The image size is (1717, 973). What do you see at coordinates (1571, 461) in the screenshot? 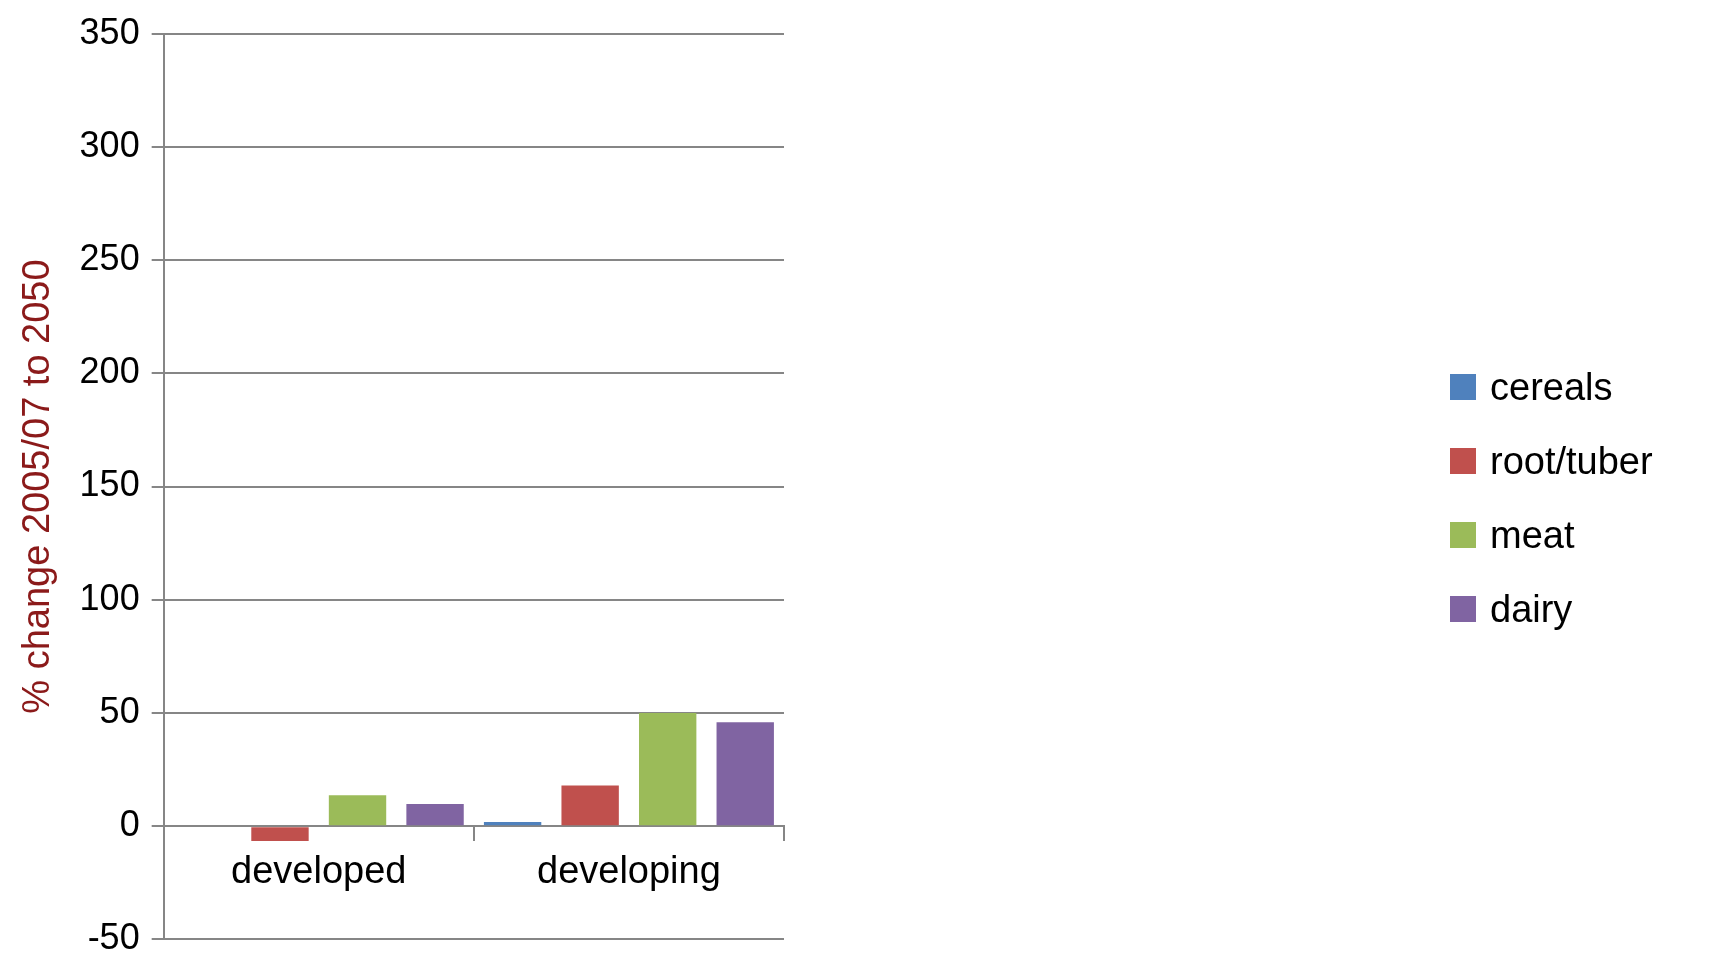
I see `legend-label: root/tuber` at bounding box center [1571, 461].